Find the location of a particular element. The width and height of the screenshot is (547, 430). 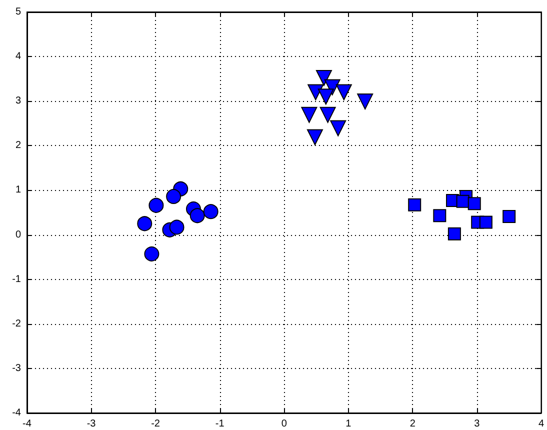

x-tick-label: 2 is located at coordinates (413, 424).